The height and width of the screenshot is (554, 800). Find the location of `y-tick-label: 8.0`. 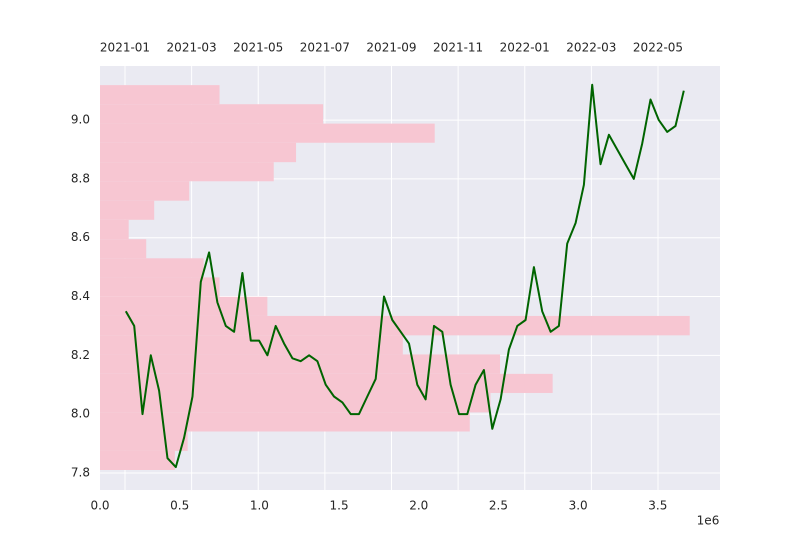

y-tick-label: 8.0 is located at coordinates (80, 414).